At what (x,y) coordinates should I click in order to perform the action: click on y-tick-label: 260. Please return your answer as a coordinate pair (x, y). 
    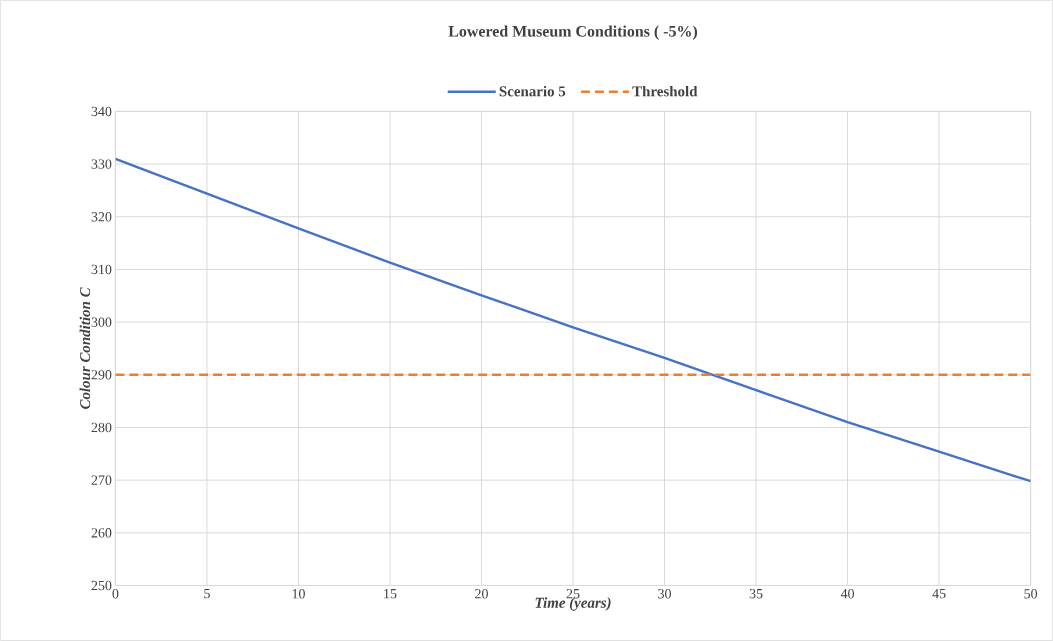
    Looking at the image, I should click on (101, 533).